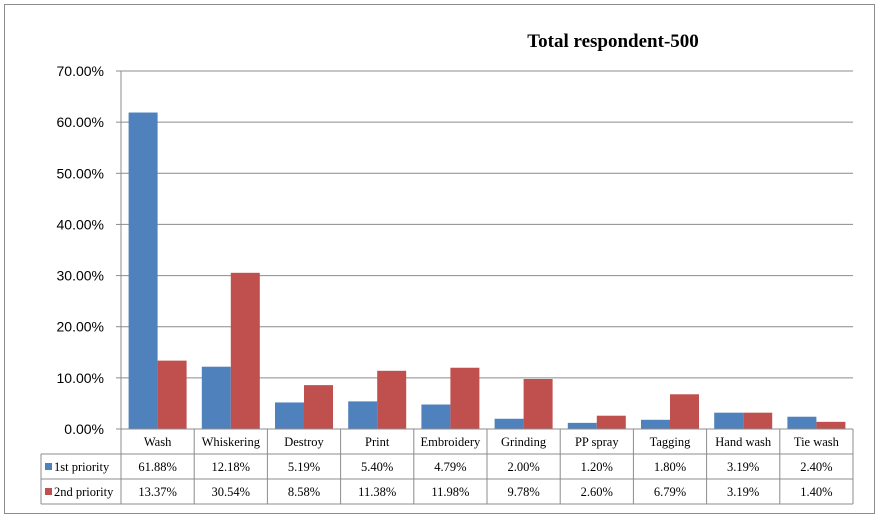 The height and width of the screenshot is (520, 881). I want to click on data-label: 5.19%, so click(304, 467).